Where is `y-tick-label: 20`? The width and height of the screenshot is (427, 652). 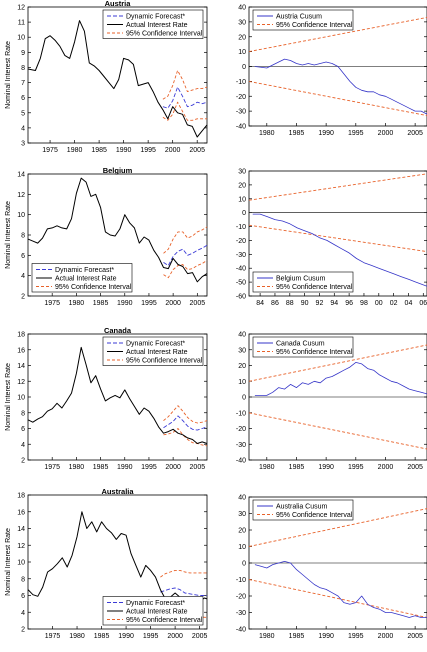 y-tick-label: 20 is located at coordinates (242, 37).